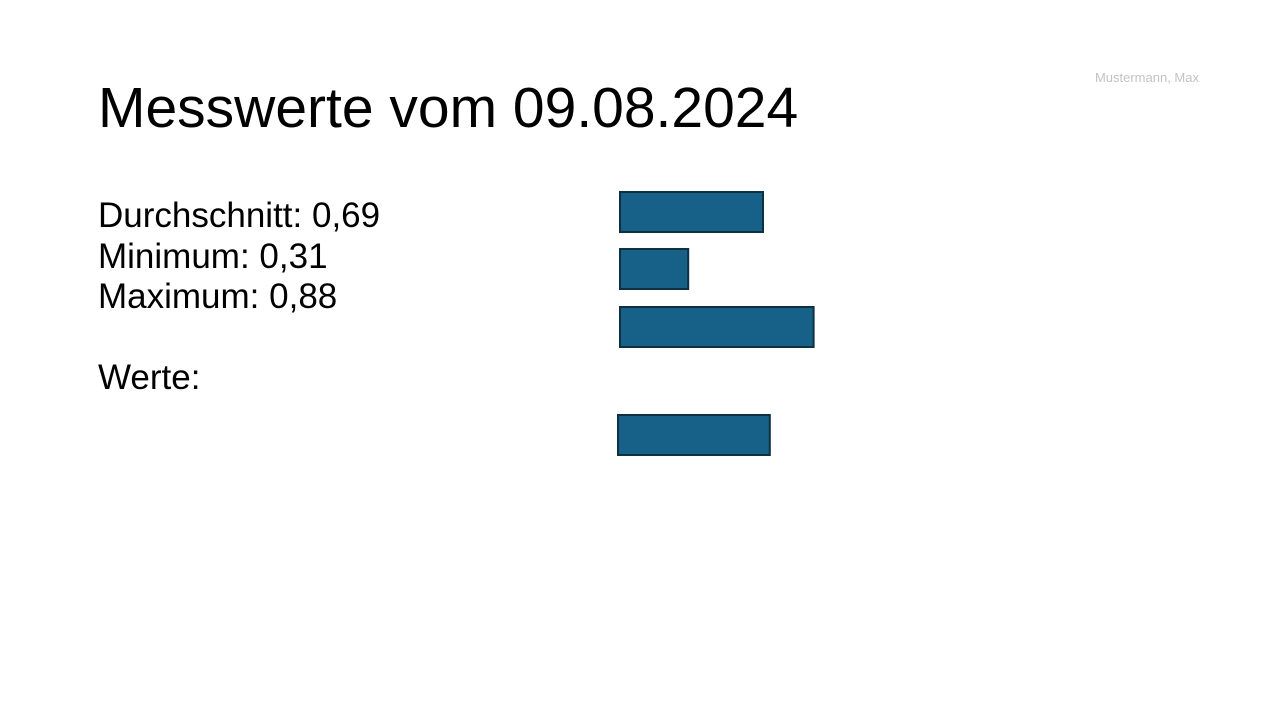  I want to click on stat-maximum: Maximum: 0,88, so click(239, 297).